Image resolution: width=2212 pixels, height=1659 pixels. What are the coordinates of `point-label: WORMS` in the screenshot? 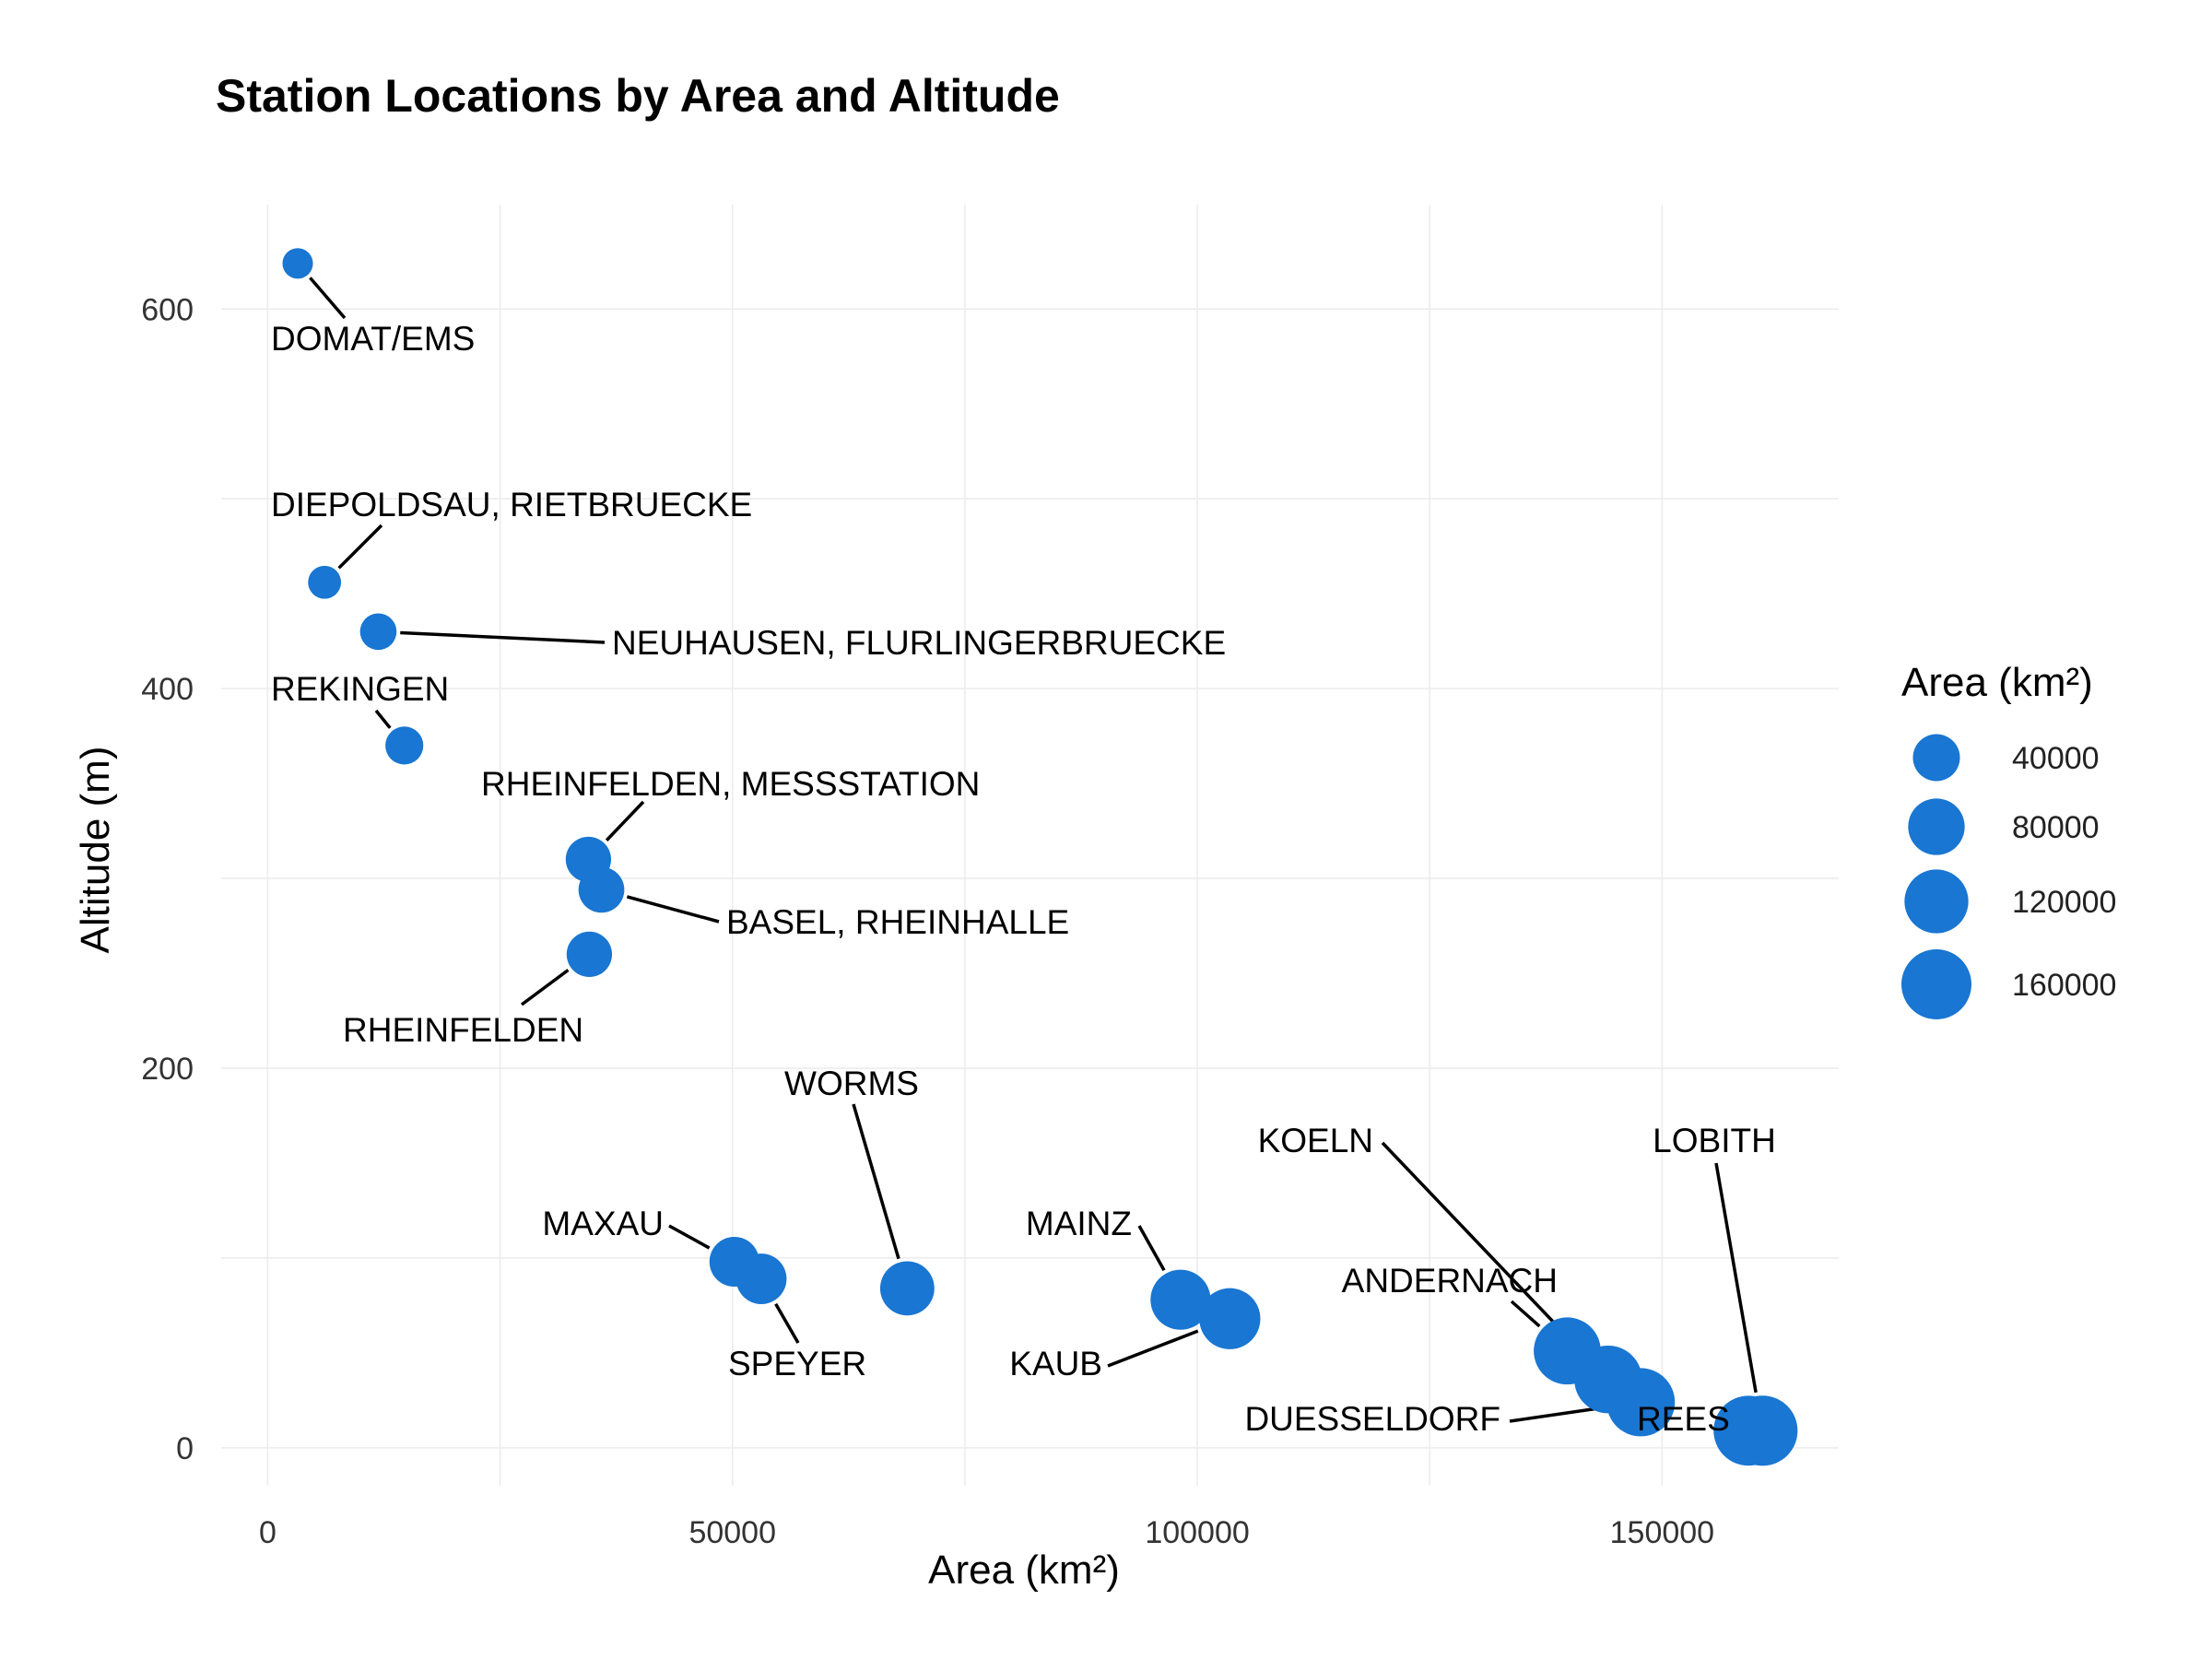 It's located at (851, 1083).